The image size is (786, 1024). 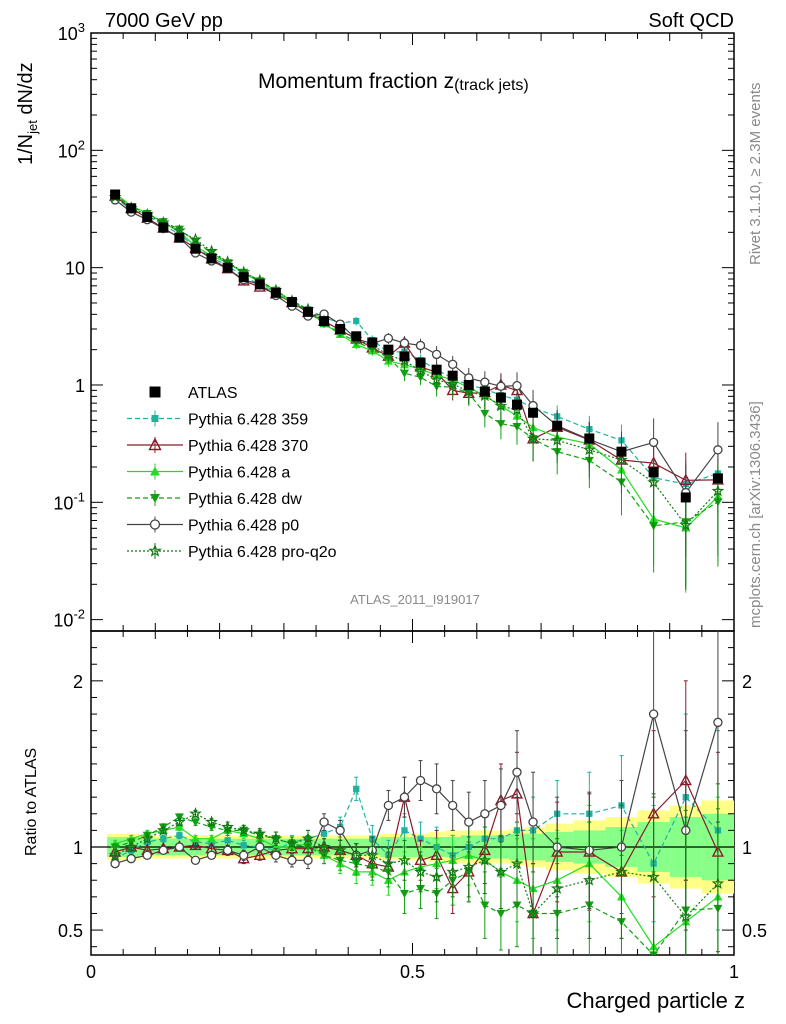 I want to click on ratio-point-p370, so click(x=259, y=854).